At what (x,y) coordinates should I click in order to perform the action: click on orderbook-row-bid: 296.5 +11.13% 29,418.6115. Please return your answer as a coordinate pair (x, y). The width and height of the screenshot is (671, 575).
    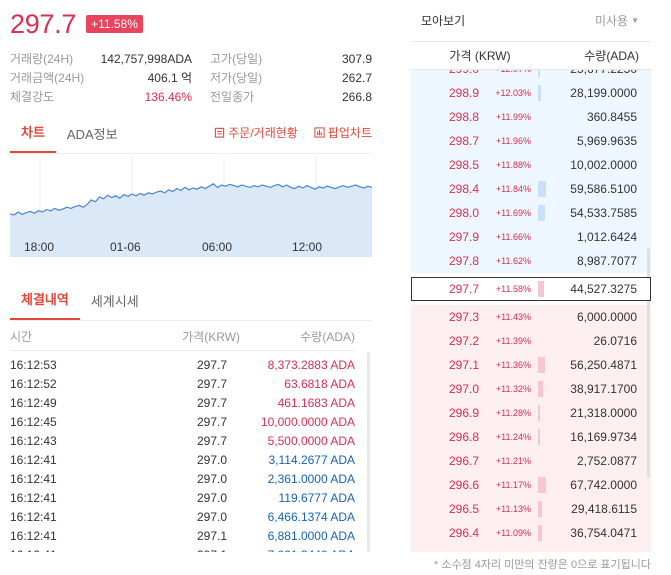
    Looking at the image, I should click on (531, 509).